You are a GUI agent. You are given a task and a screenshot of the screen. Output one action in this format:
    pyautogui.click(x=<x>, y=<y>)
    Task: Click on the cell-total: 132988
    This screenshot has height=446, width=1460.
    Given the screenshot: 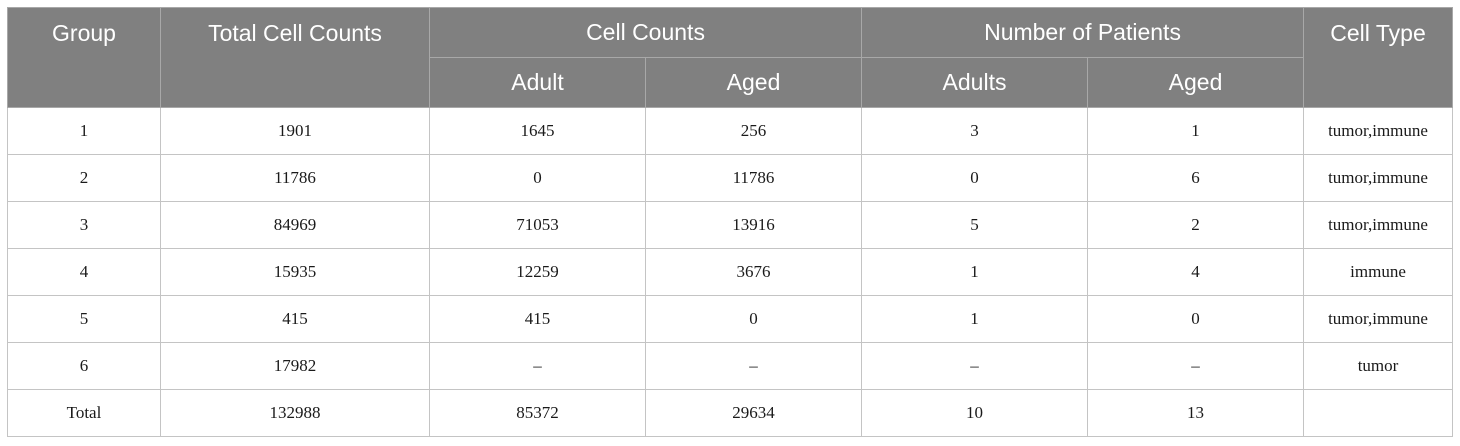 What is the action you would take?
    pyautogui.click(x=295, y=413)
    